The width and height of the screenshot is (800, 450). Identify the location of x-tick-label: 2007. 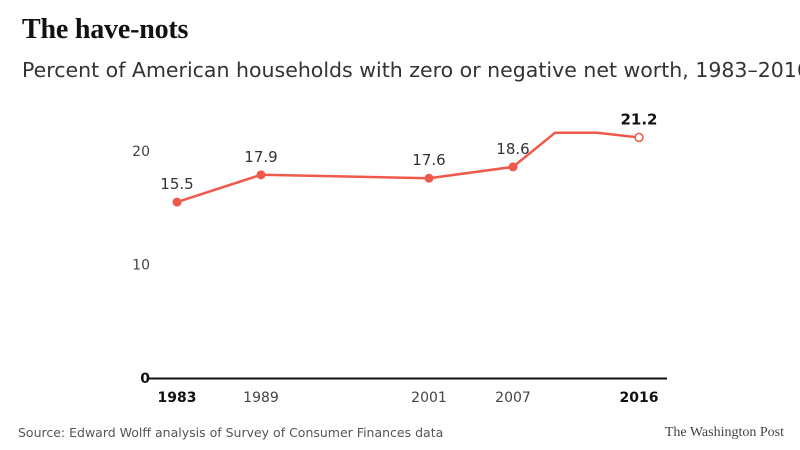
(513, 398).